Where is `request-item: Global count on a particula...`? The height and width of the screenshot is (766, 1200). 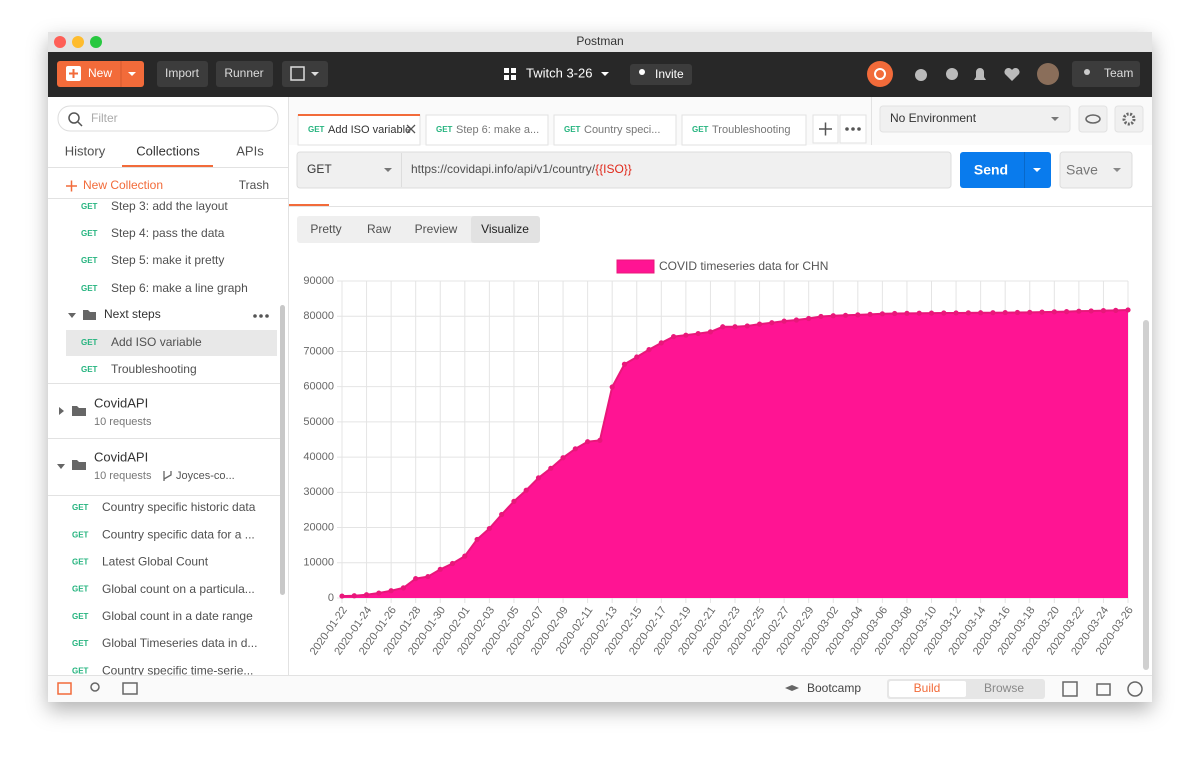
request-item: Global count on a particula... is located at coordinates (178, 589).